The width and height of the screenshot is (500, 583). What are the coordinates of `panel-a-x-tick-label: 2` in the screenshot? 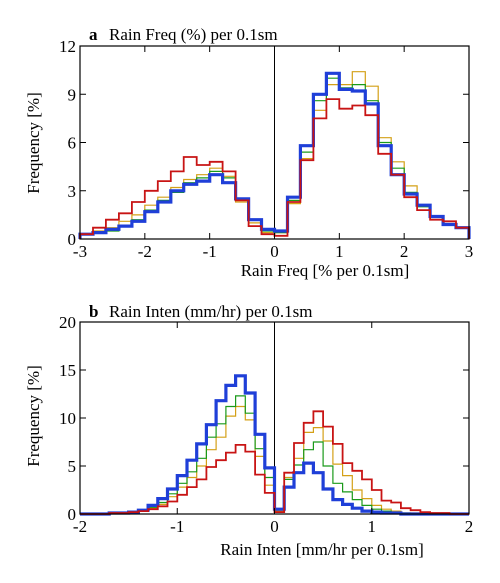 It's located at (404, 251).